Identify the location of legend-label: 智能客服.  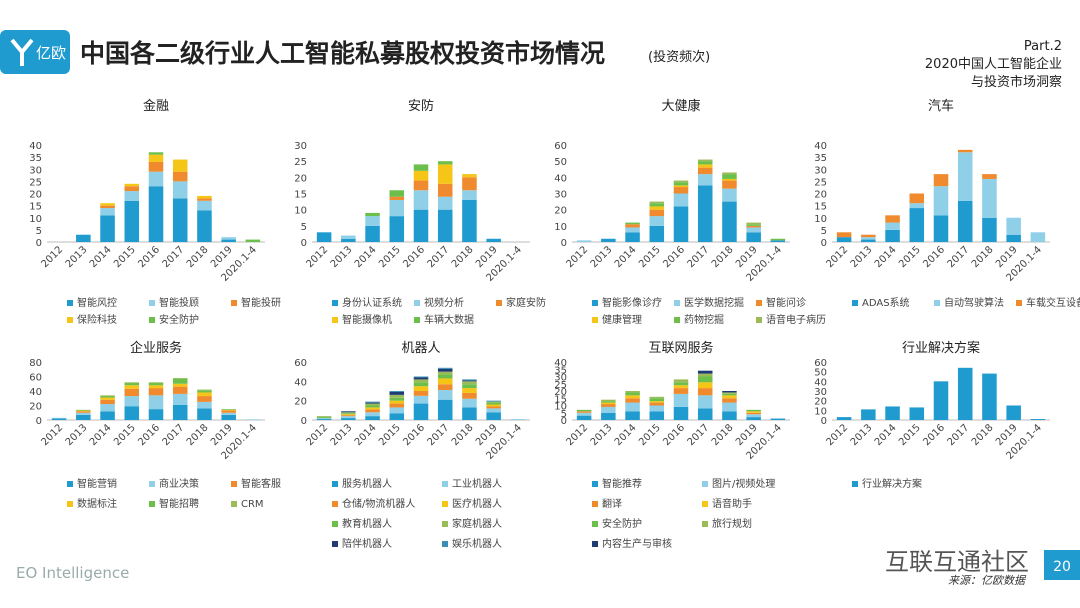
(261, 483).